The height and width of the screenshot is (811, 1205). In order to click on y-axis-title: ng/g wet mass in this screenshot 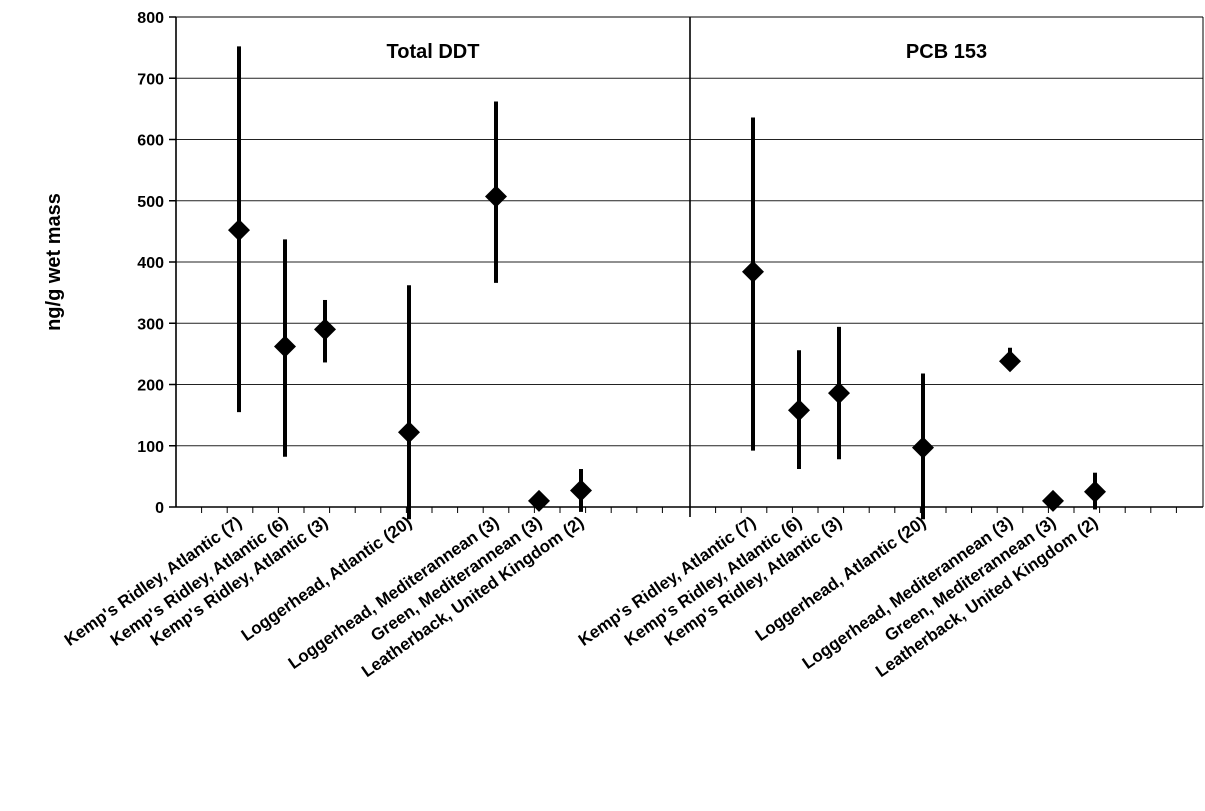, I will do `click(54, 262)`.